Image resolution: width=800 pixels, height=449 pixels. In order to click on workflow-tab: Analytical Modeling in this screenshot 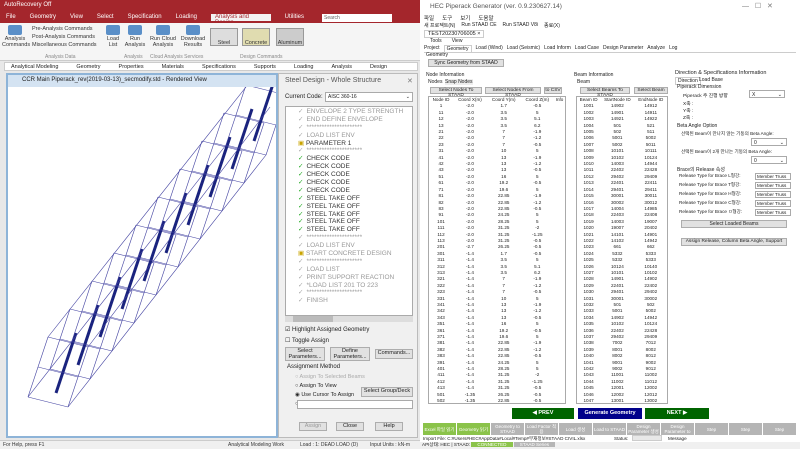, I will do `click(35, 67)`.